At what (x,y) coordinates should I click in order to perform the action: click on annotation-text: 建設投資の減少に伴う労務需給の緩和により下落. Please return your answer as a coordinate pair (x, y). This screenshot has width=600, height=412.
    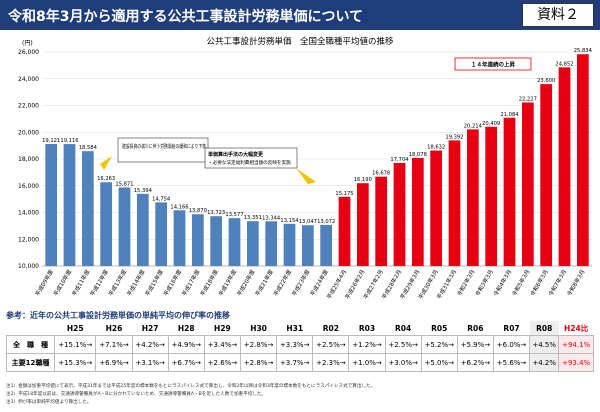
    Looking at the image, I should click on (164, 146).